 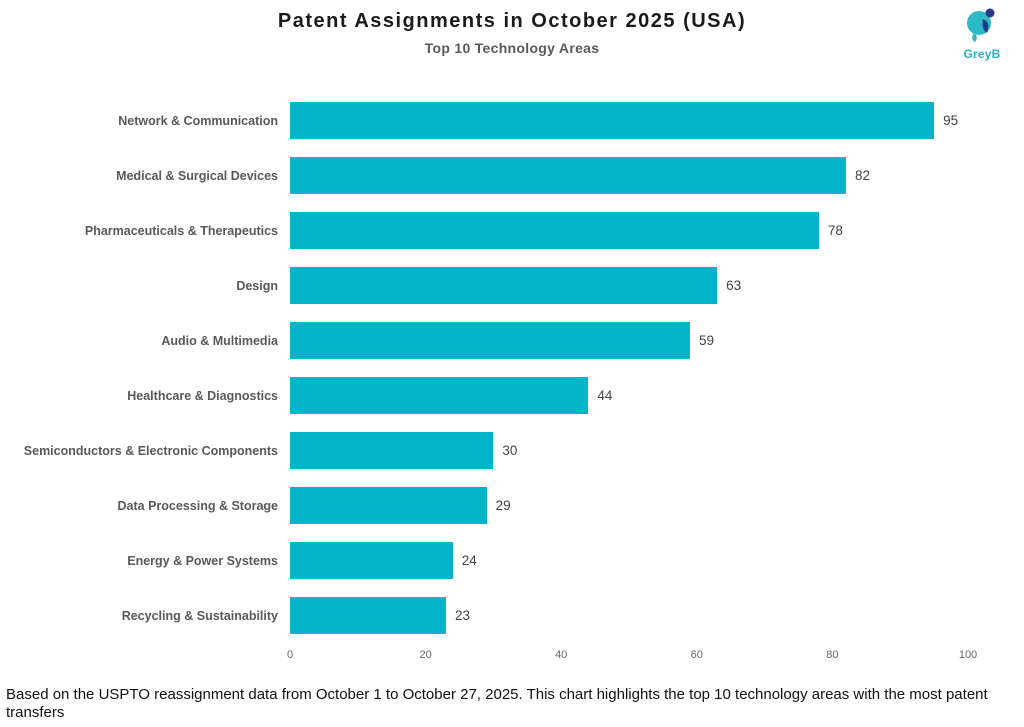 I want to click on bar-row: Healthcare & Diagnostics 44, so click(x=512, y=395).